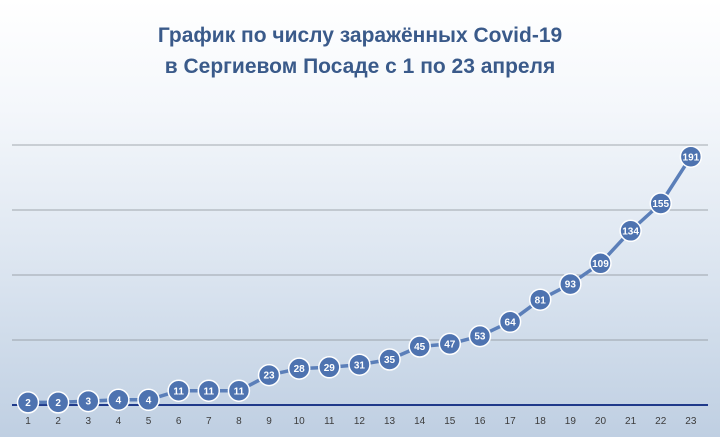 The width and height of the screenshot is (720, 437). I want to click on data-label: 31, so click(360, 365).